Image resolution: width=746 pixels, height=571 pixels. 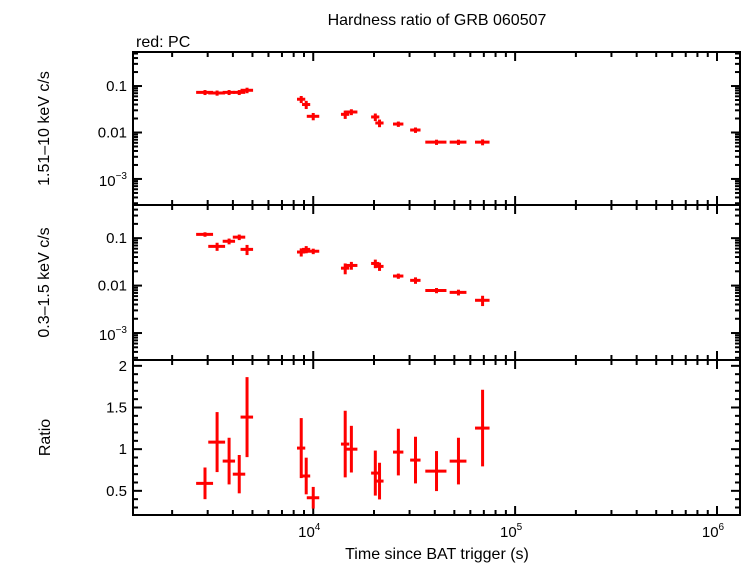 What do you see at coordinates (44, 128) in the screenshot?
I see `y-axis-label-0: 1.51–10 keV c/s` at bounding box center [44, 128].